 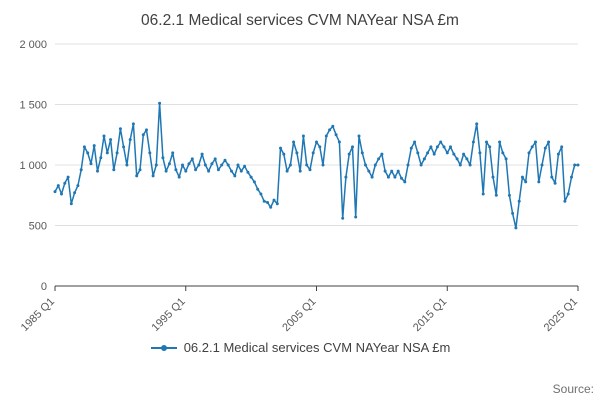 I want to click on x-tick-label: 1995 Q1, so click(x=169, y=315).